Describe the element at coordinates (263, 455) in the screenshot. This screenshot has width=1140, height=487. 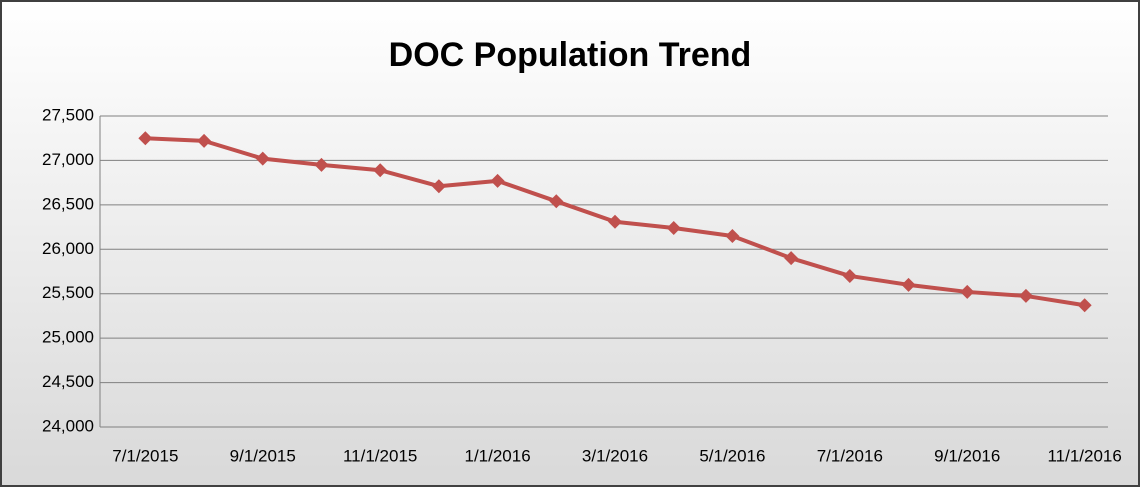
I see `x-tick-label: 9/1/2015` at that location.